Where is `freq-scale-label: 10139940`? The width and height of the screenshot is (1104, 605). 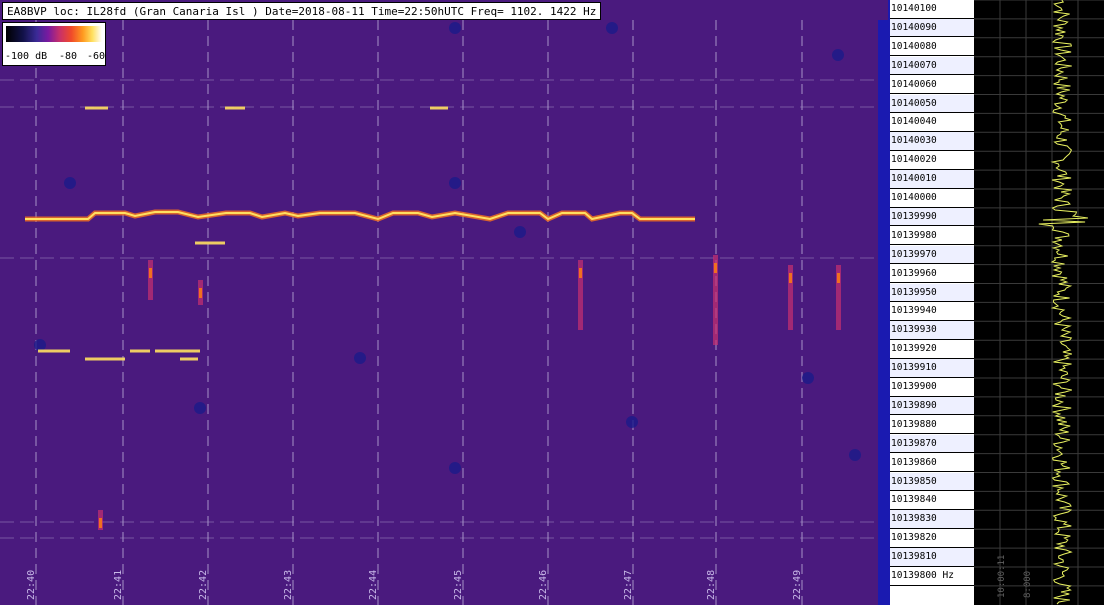
freq-scale-label: 10139940 is located at coordinates (932, 311).